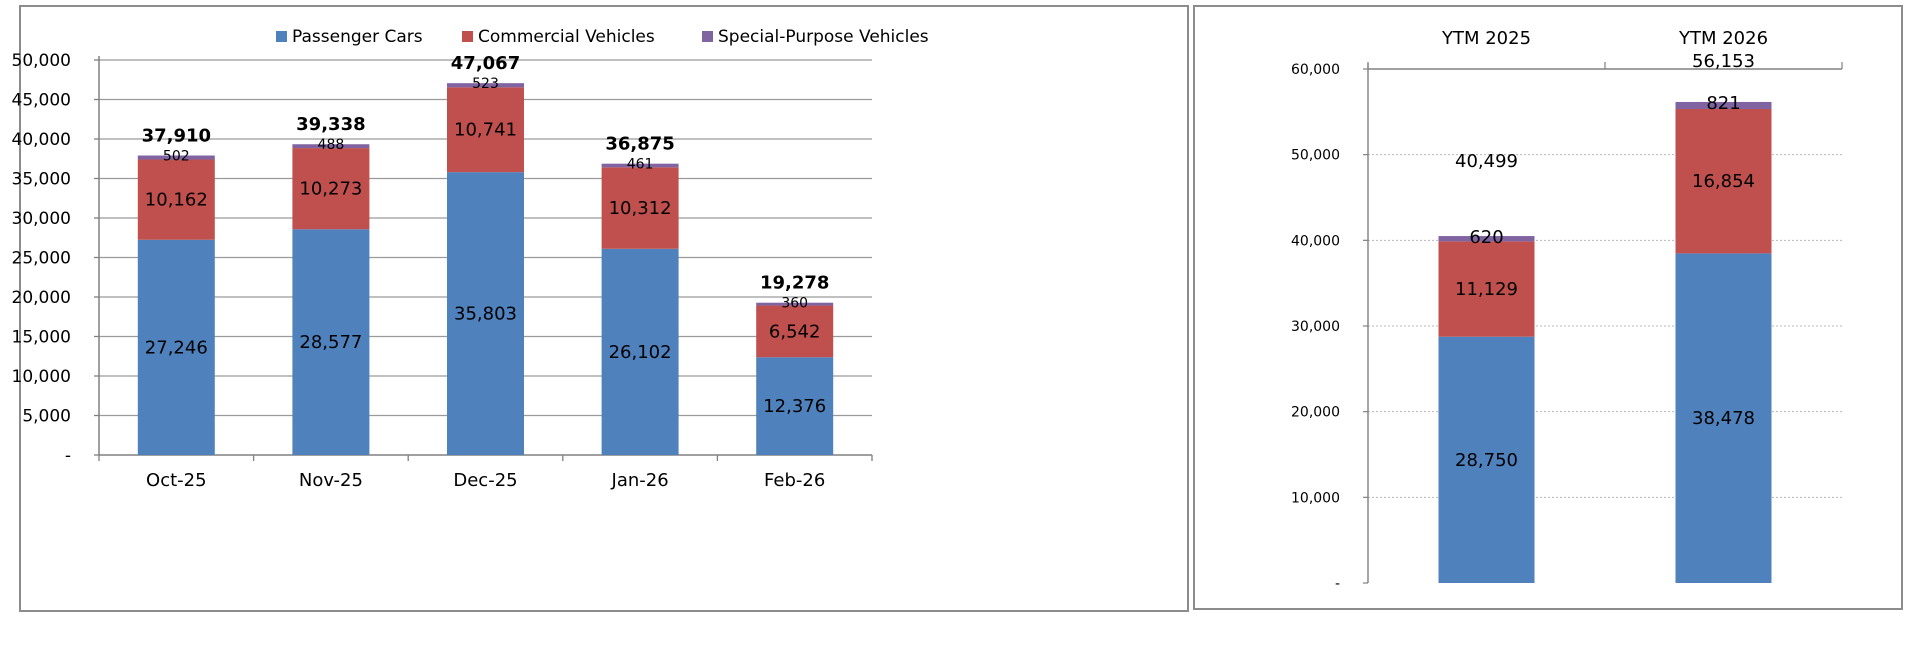  I want to click on data-label: 11,129, so click(1486, 289).